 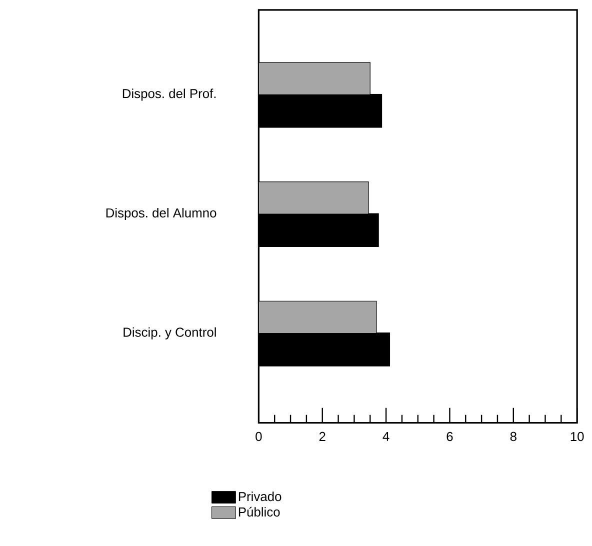 I want to click on x-tick-label: 4, so click(x=386, y=436).